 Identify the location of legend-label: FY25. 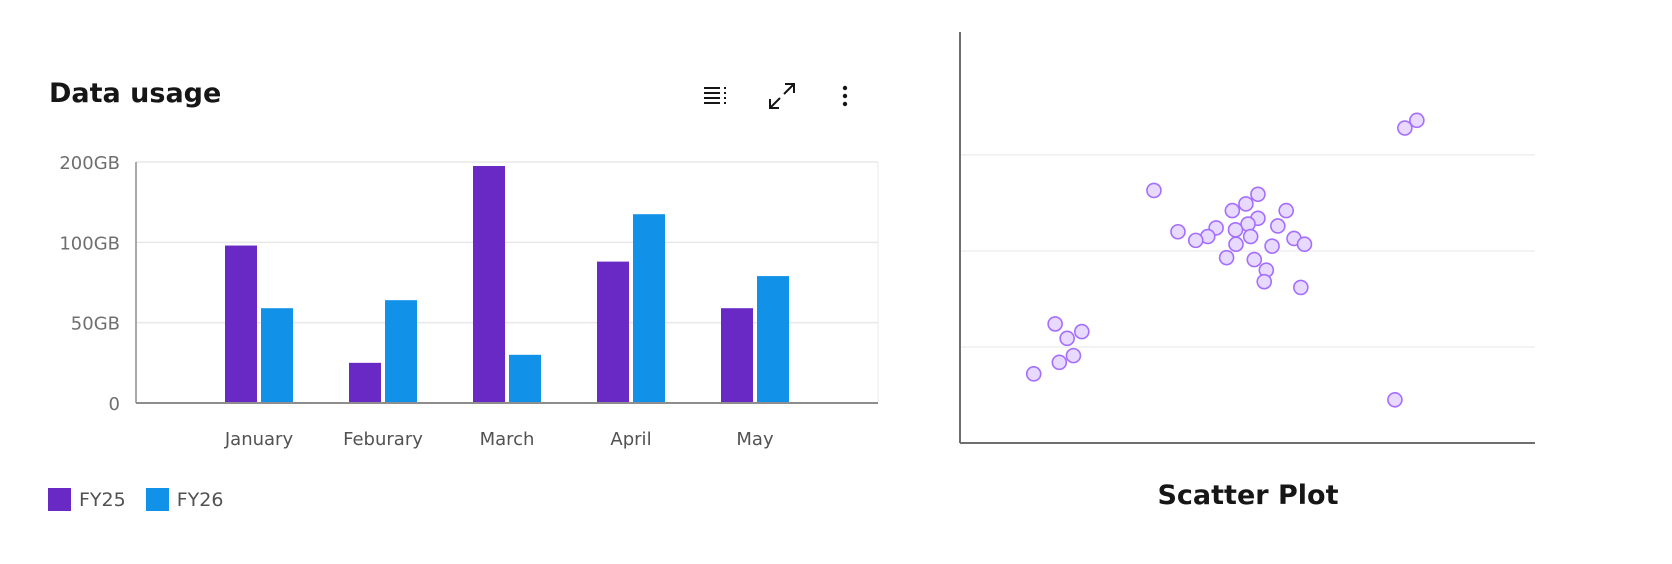
(102, 499).